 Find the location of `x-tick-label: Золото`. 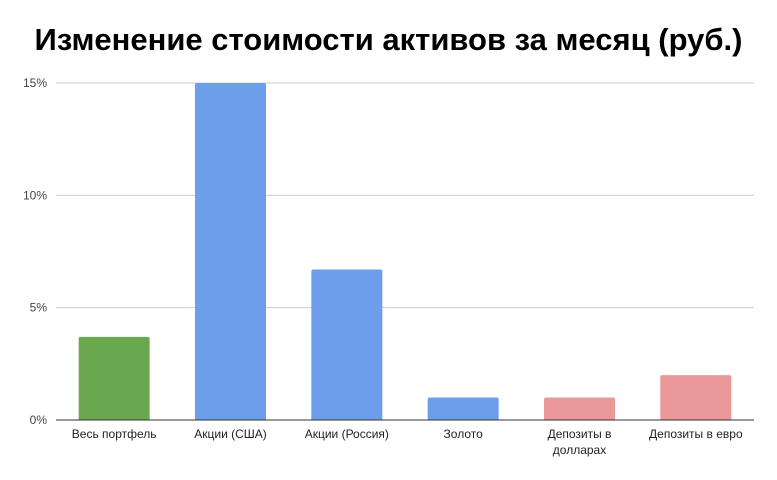

x-tick-label: Золото is located at coordinates (464, 434).